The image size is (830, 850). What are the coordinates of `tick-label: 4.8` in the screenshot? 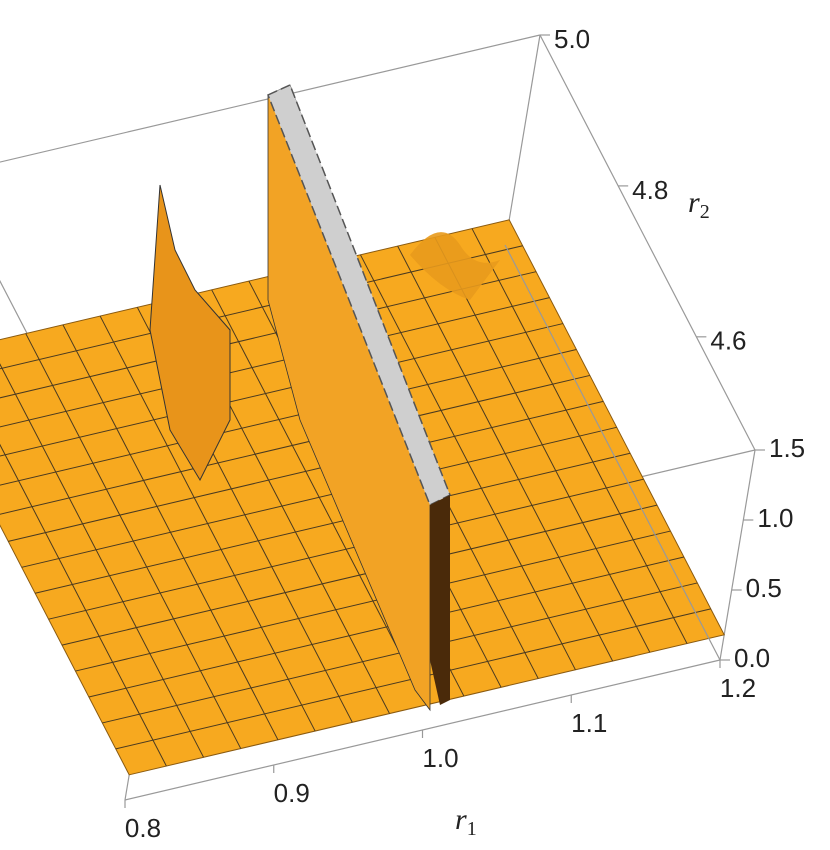 It's located at (650, 190).